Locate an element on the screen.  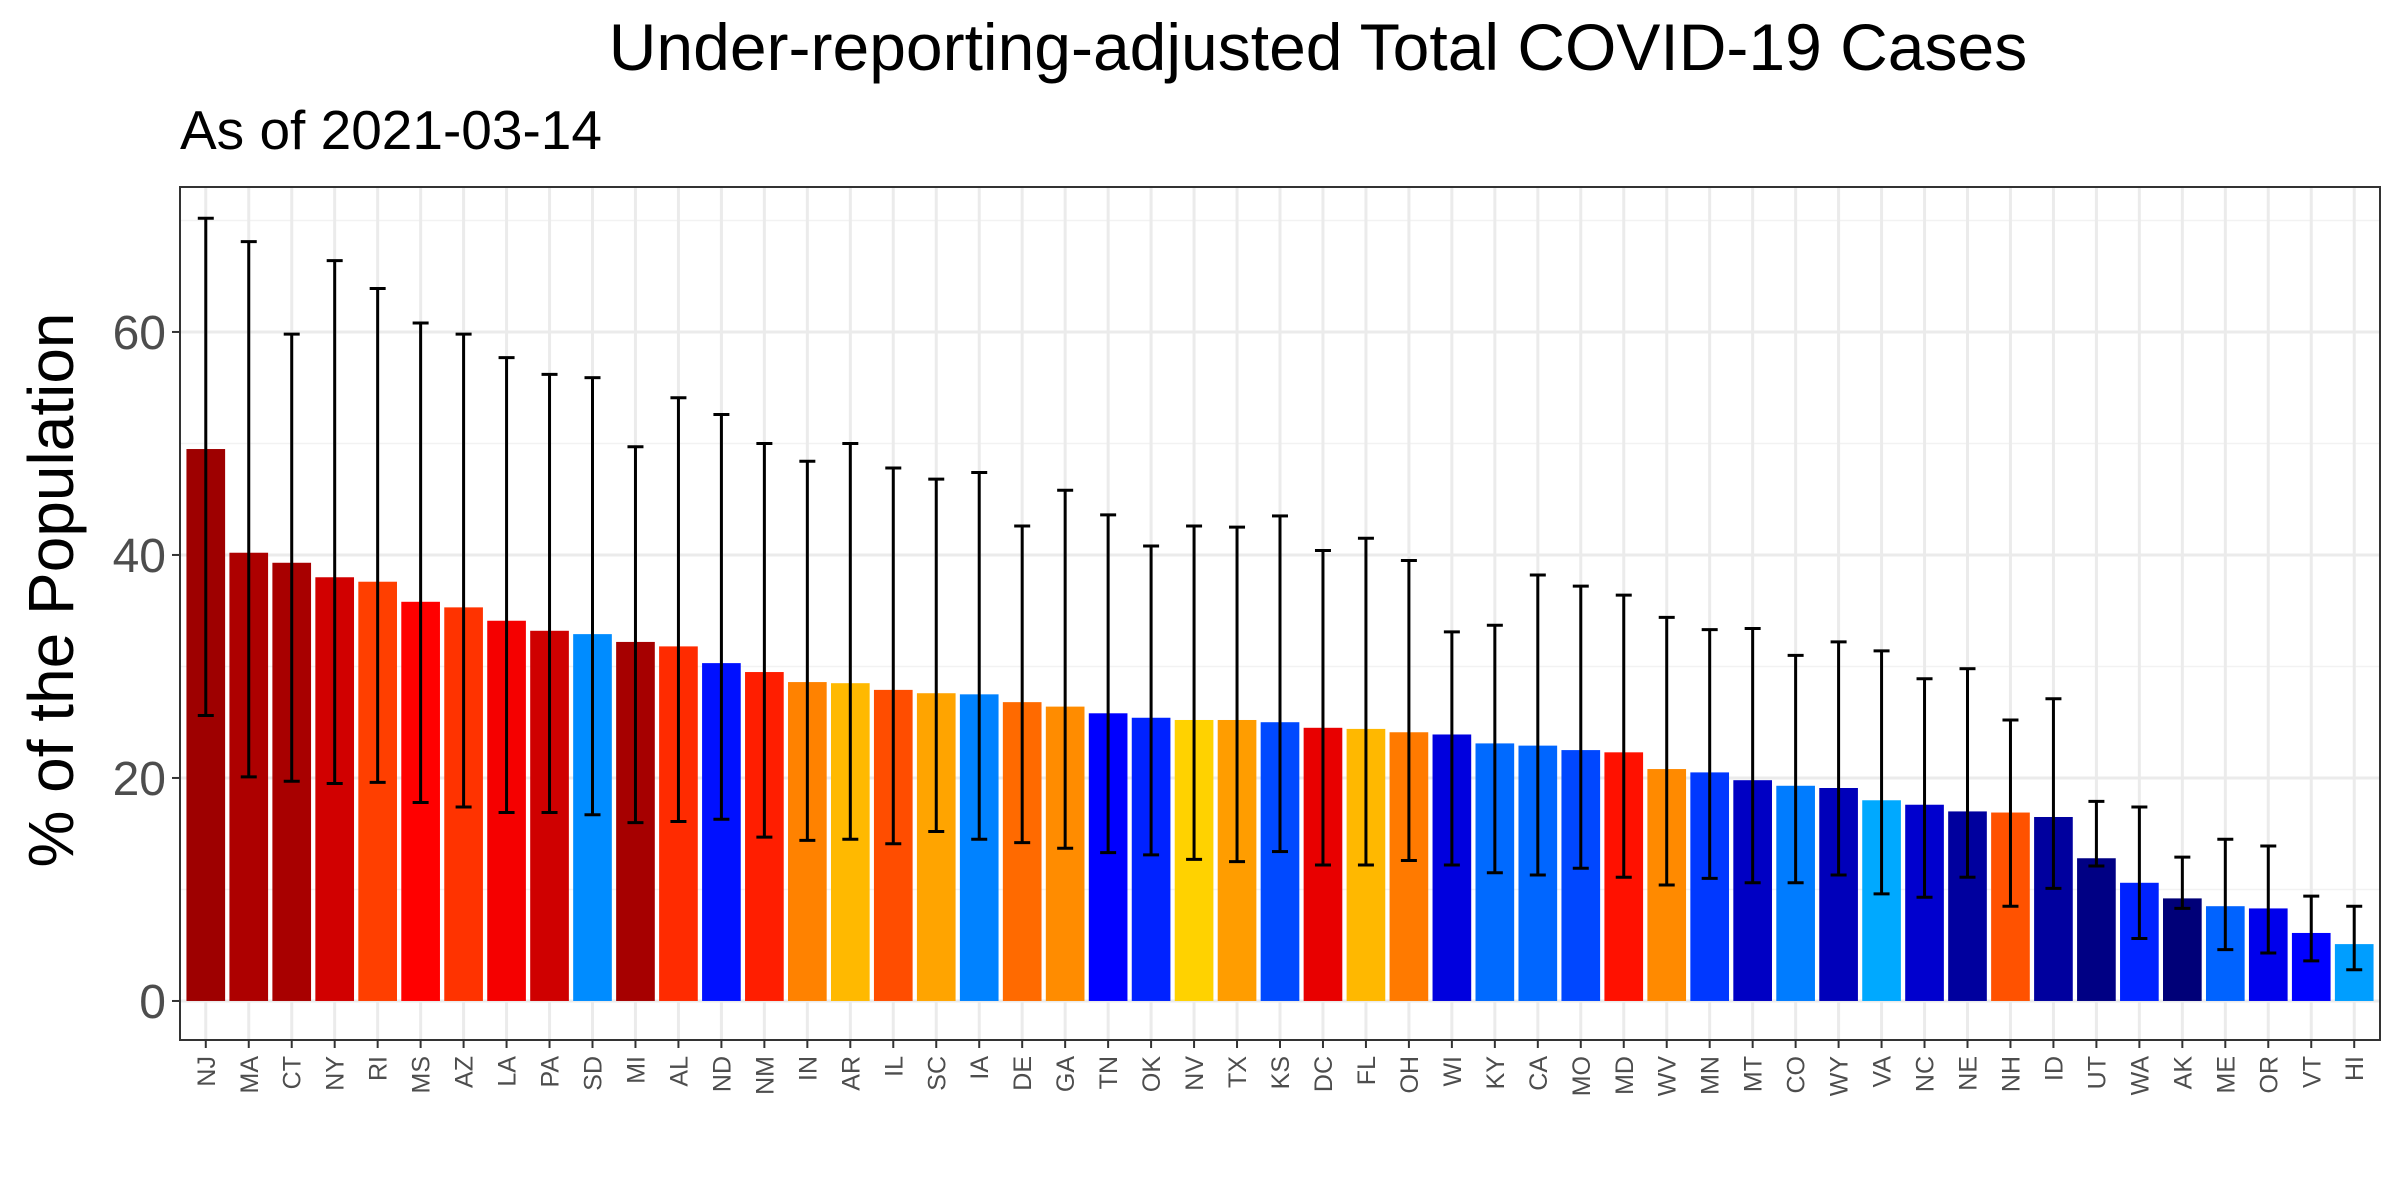
bar-ak is located at coordinates (2182, 949).